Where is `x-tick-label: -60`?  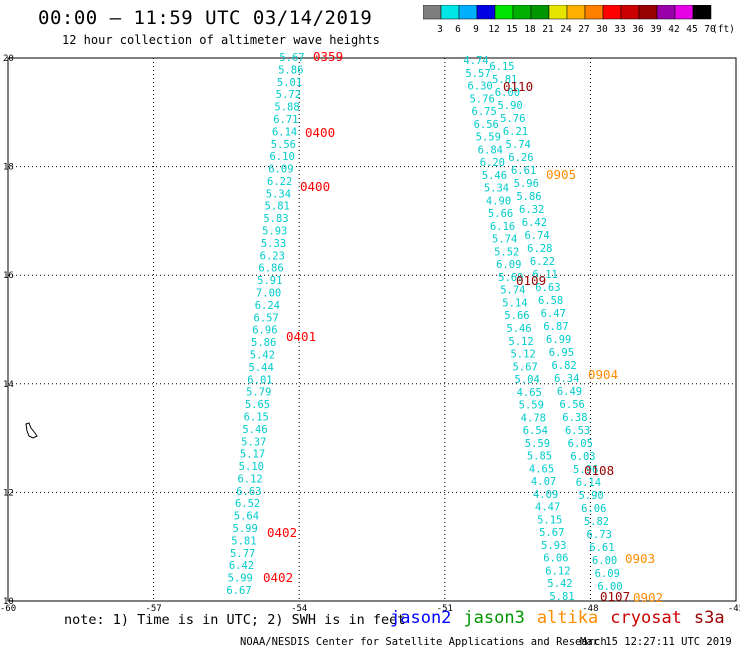 x-tick-label: -60 is located at coordinates (8, 609).